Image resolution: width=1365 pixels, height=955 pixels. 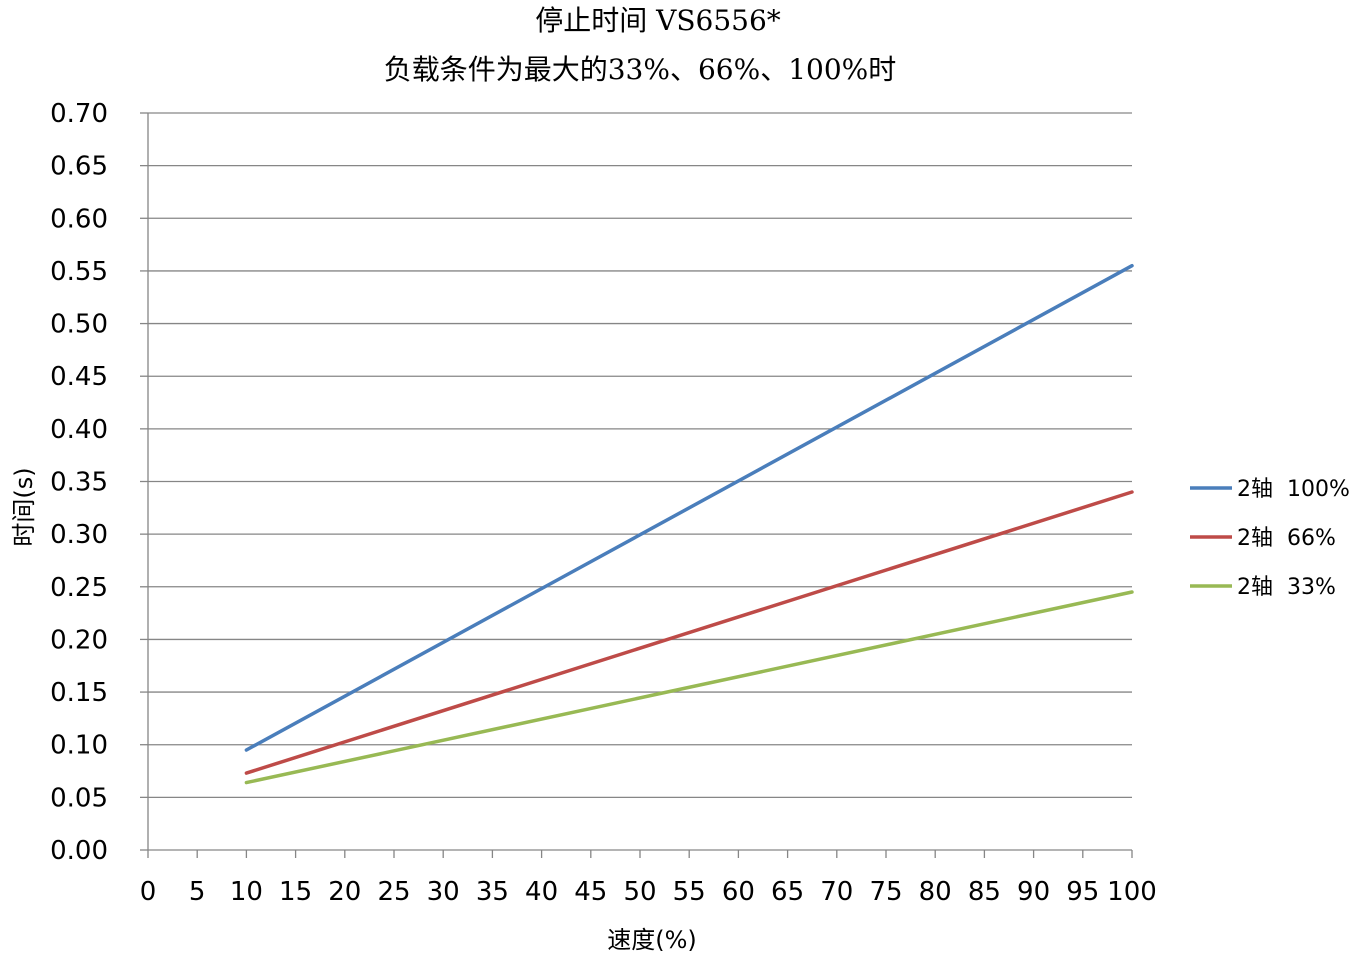 What do you see at coordinates (148, 892) in the screenshot?
I see `x-tick-label: 0` at bounding box center [148, 892].